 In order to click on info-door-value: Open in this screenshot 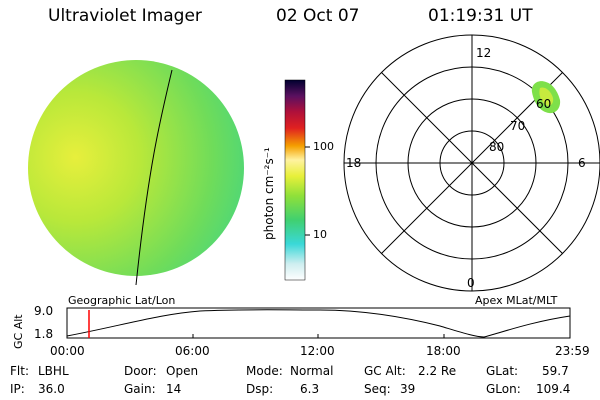, I will do `click(182, 371)`.